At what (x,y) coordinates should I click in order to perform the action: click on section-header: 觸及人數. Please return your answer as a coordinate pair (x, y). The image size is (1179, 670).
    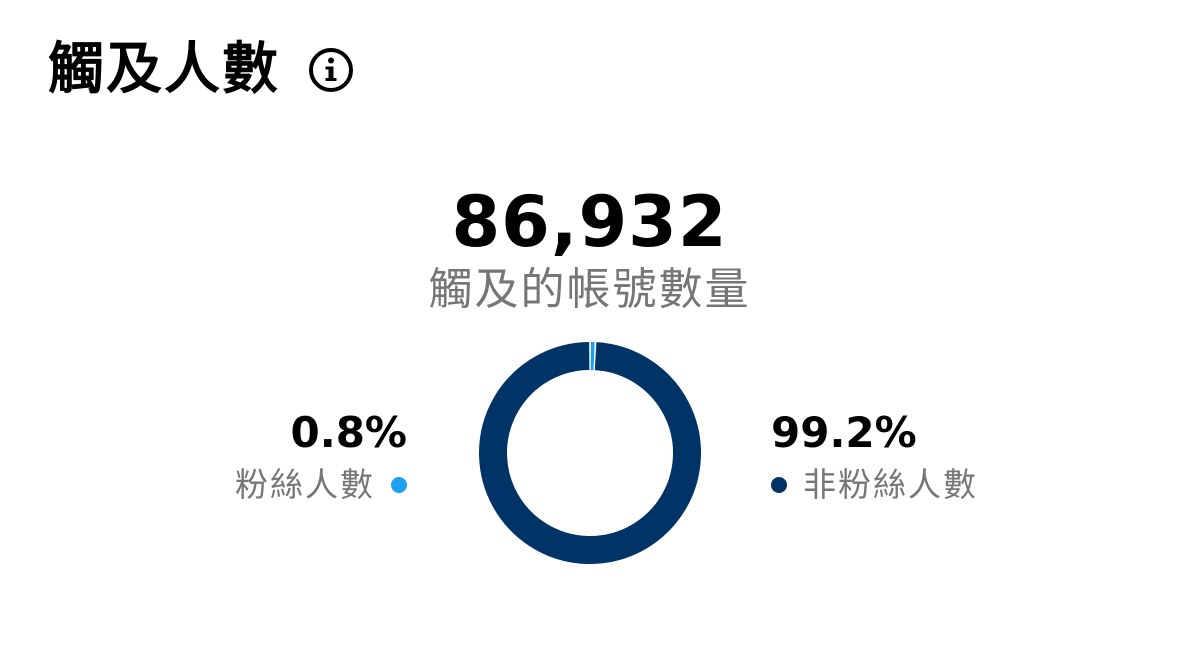
    Looking at the image, I should click on (201, 70).